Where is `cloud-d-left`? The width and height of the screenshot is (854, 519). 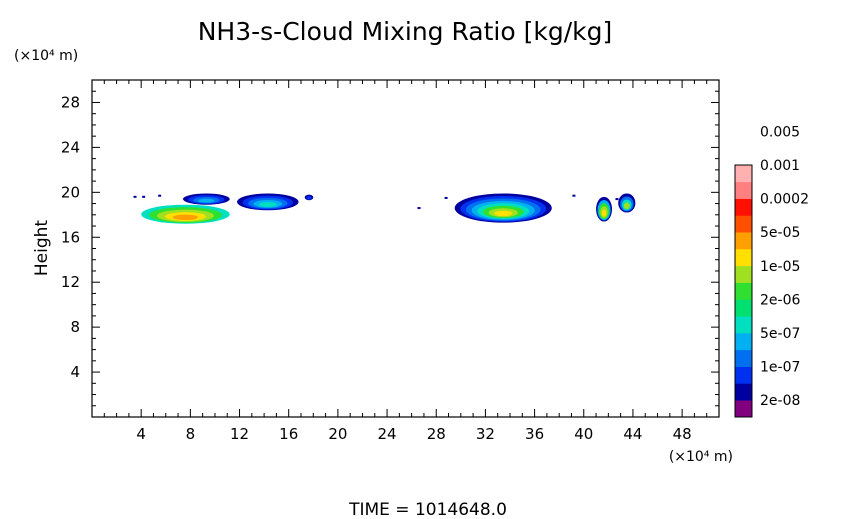 cloud-d-left is located at coordinates (604, 209).